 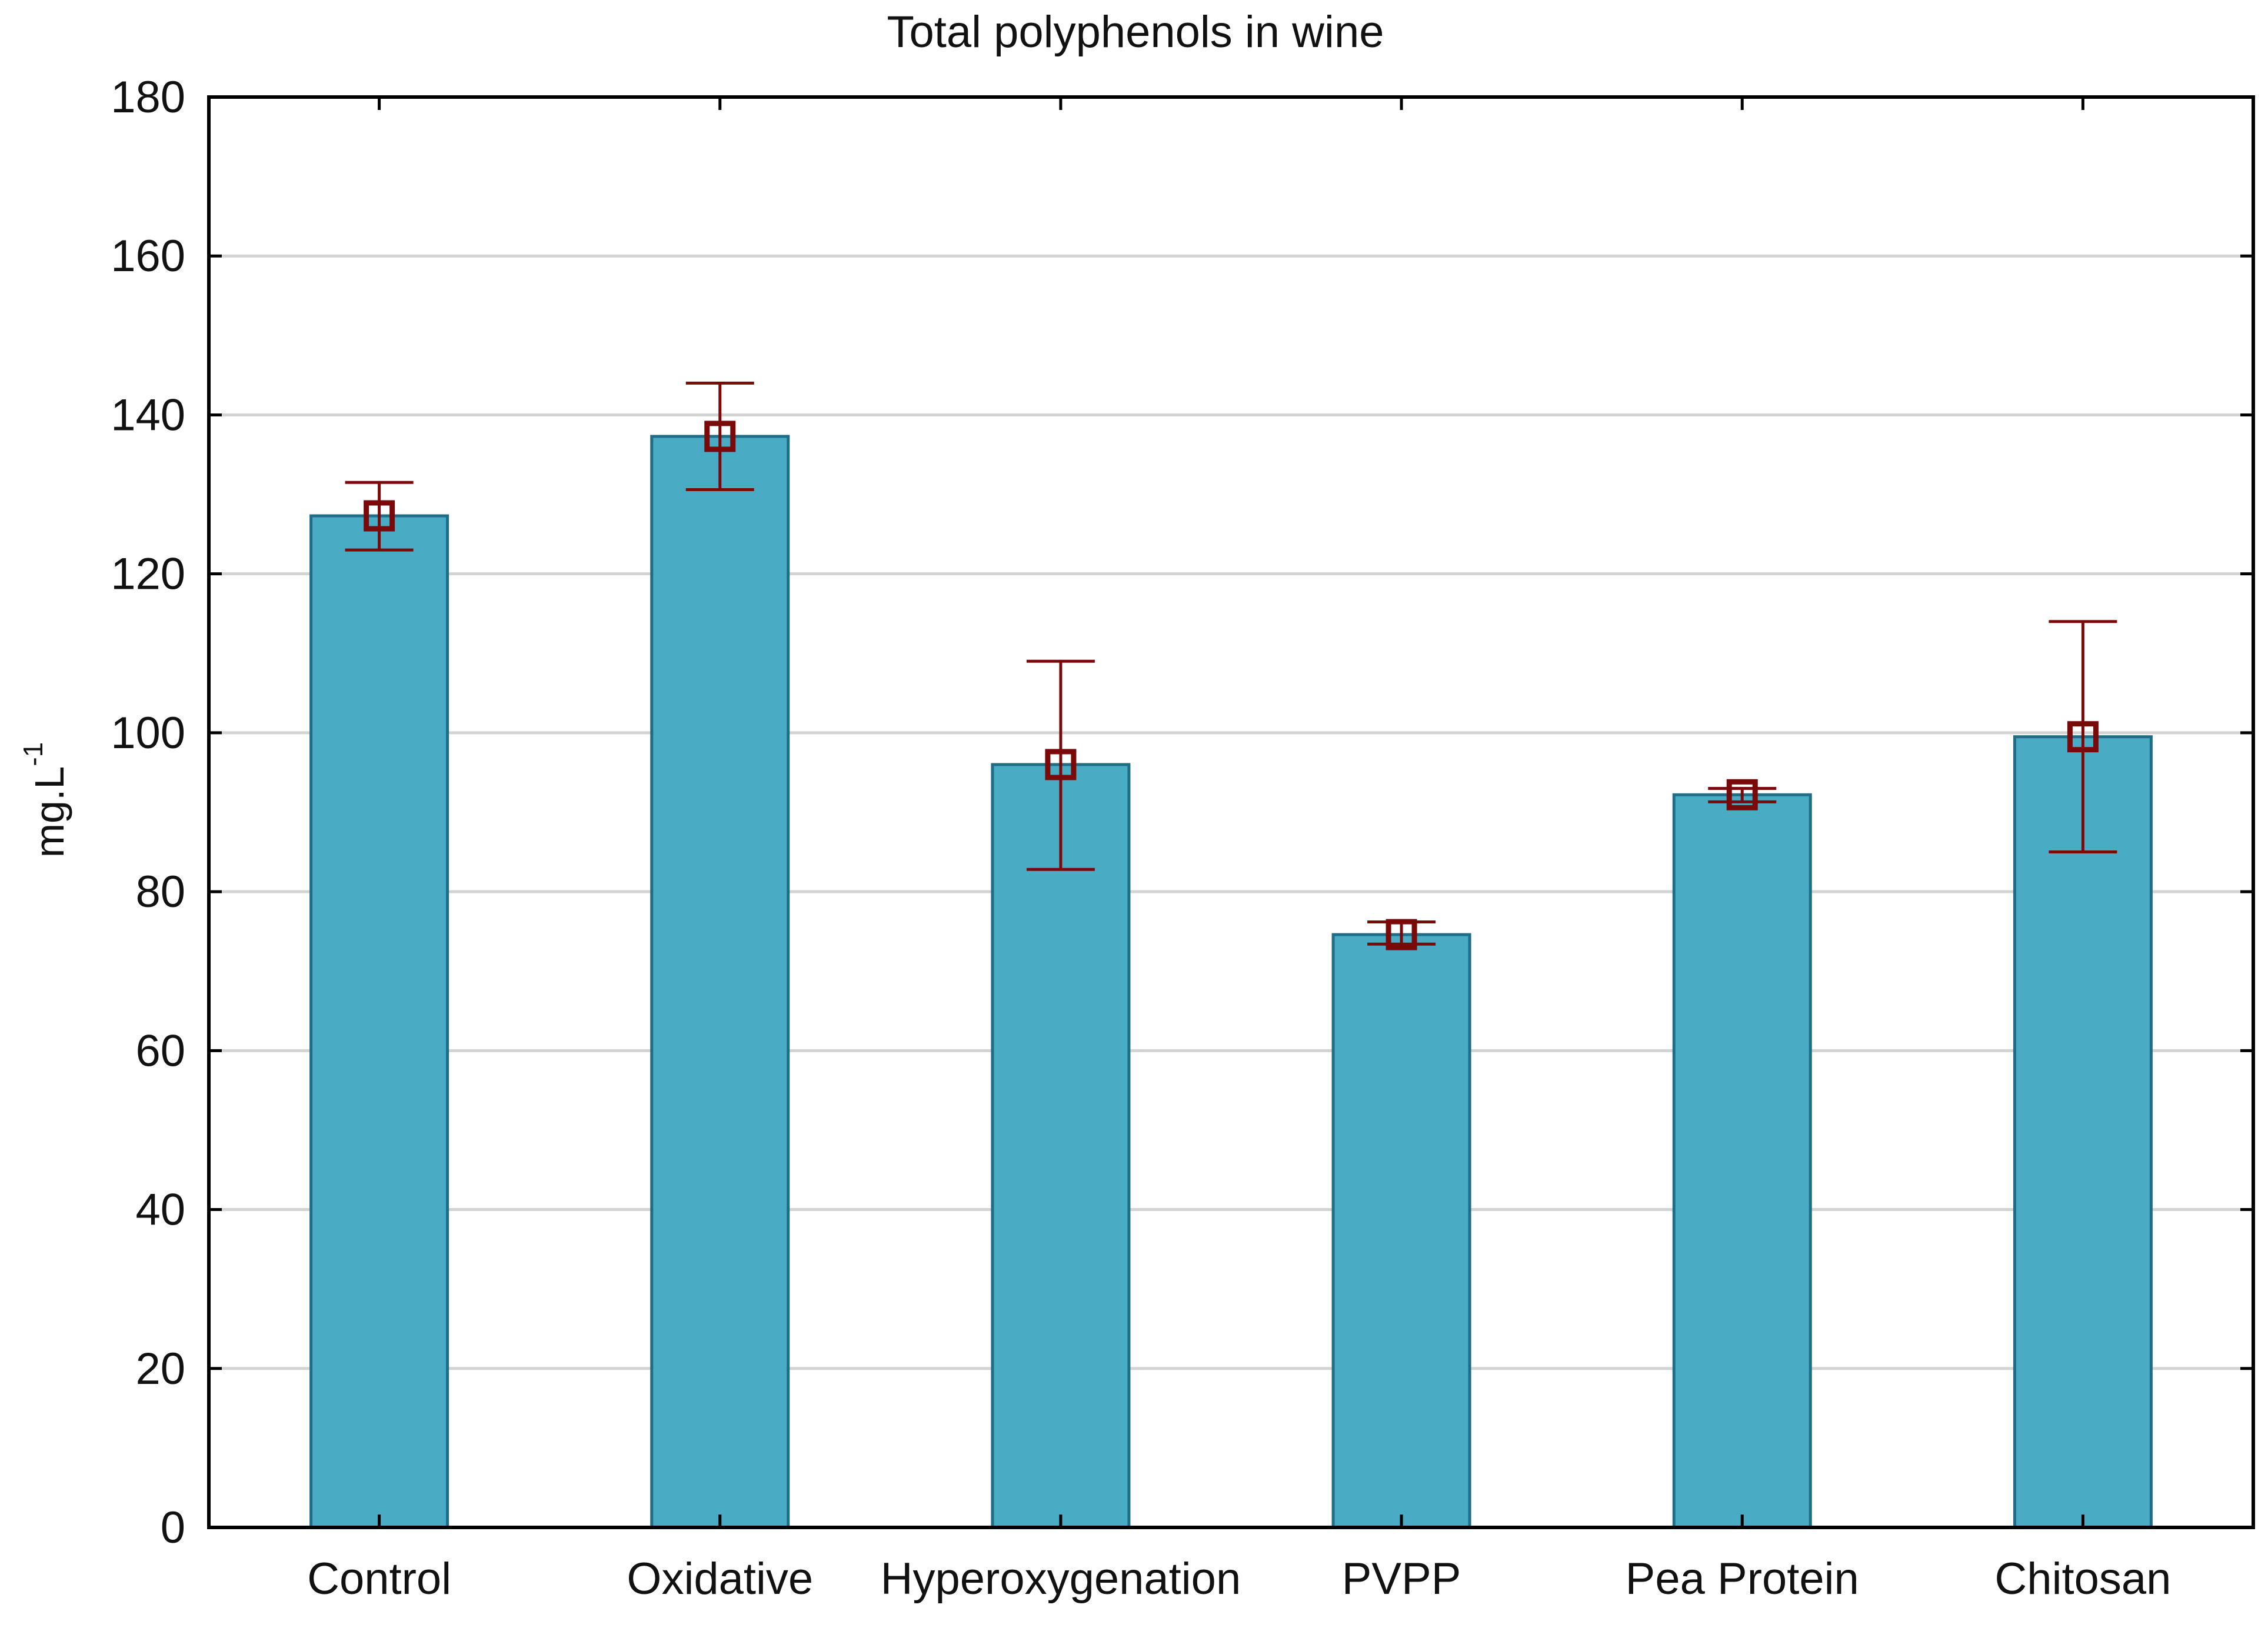 I want to click on y-axis-label-base: mg.L, so click(x=49, y=812).